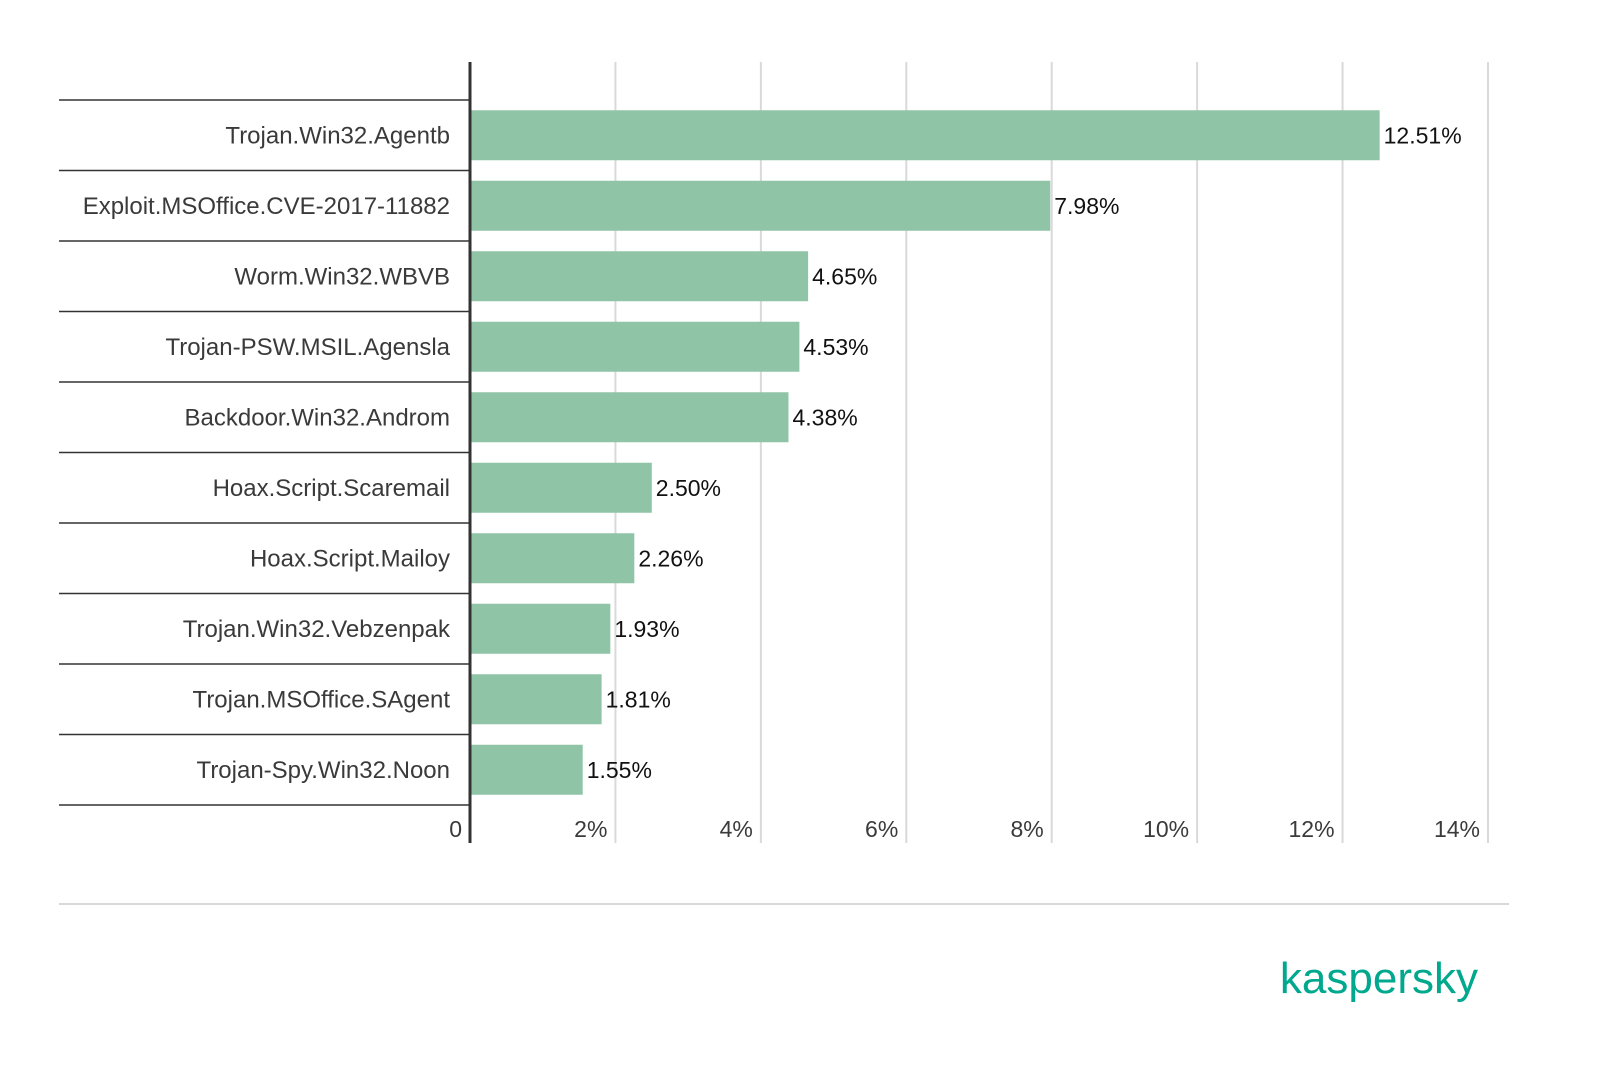 Image resolution: width=1600 pixels, height=1086 pixels. Describe the element at coordinates (342, 276) in the screenshot. I see `category-label: Worm.Win32.WBVB` at that location.